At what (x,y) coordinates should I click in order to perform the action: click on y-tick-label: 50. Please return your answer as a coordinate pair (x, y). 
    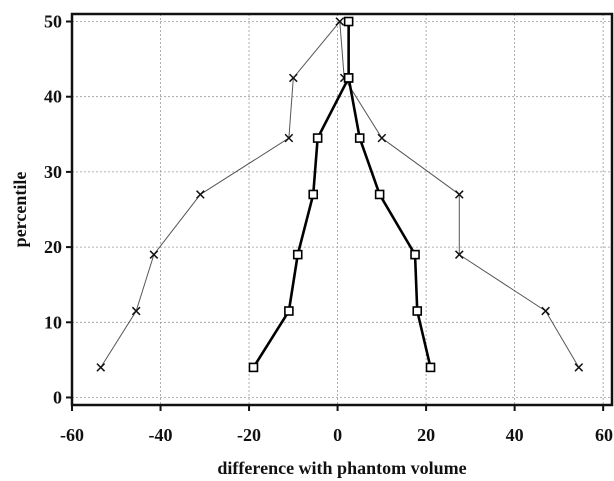
    Looking at the image, I should click on (53, 22).